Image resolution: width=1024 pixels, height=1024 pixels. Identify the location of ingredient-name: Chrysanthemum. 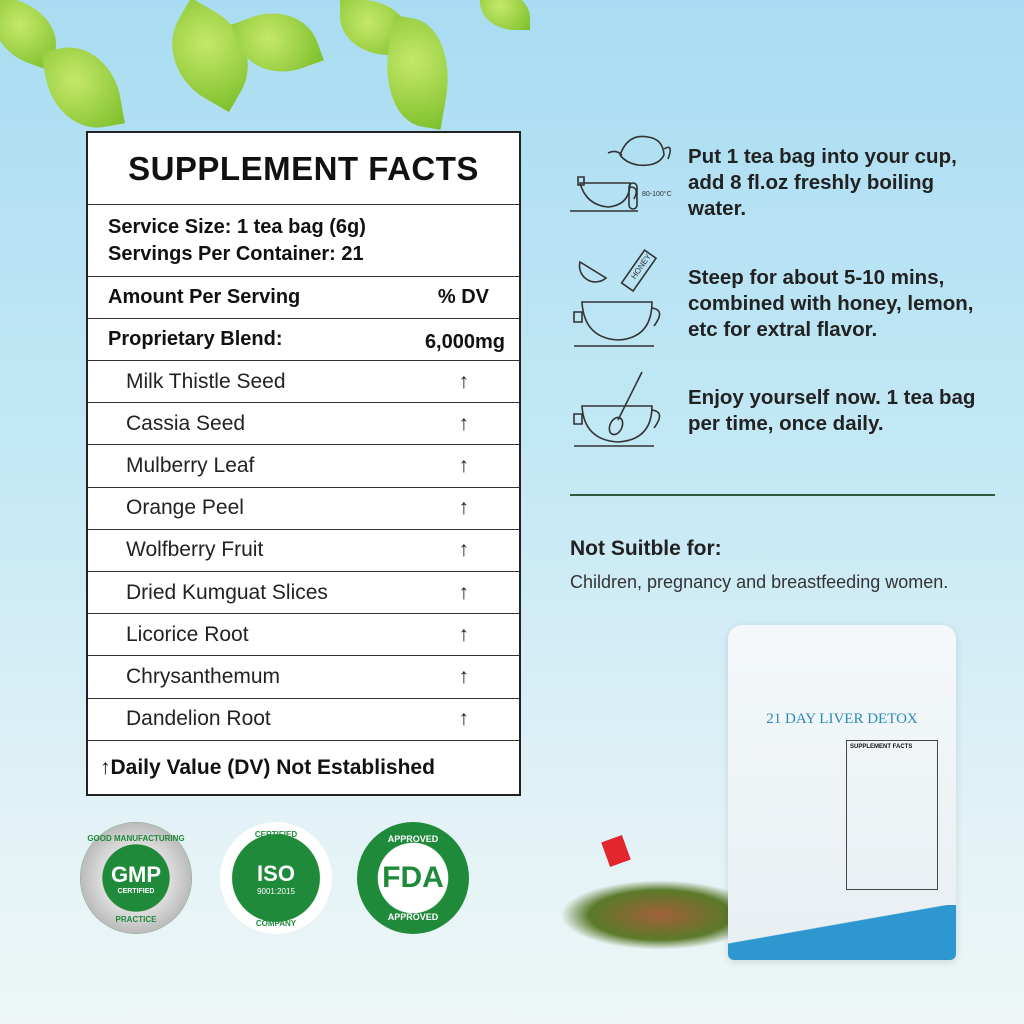
(203, 676).